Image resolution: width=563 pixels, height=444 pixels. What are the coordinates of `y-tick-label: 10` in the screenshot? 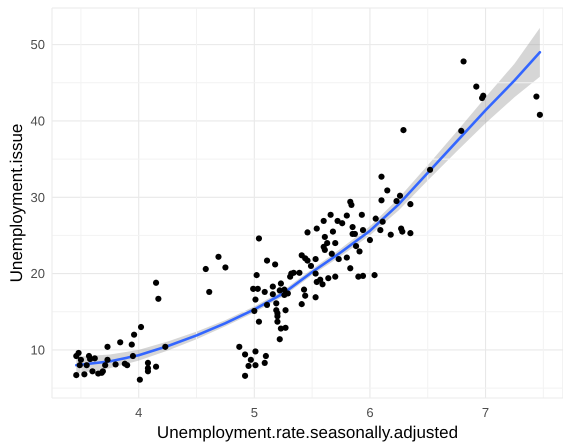 It's located at (37, 350).